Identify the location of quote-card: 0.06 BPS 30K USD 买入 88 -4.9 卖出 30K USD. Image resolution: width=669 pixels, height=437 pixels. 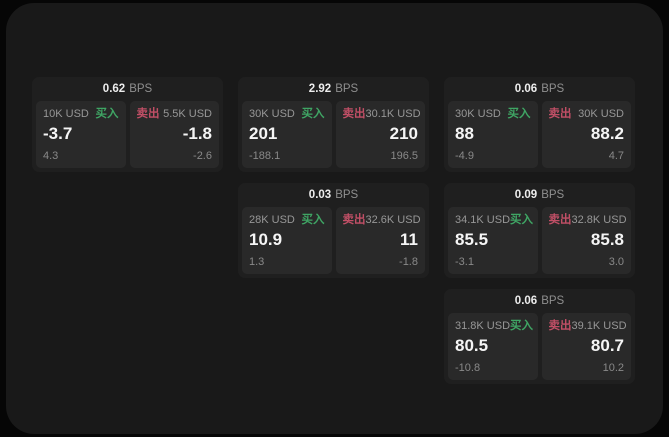
(539, 124).